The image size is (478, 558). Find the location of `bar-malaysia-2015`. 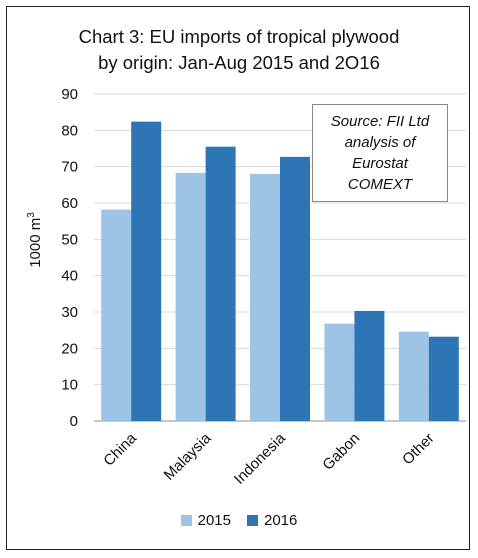

bar-malaysia-2015 is located at coordinates (190, 296).